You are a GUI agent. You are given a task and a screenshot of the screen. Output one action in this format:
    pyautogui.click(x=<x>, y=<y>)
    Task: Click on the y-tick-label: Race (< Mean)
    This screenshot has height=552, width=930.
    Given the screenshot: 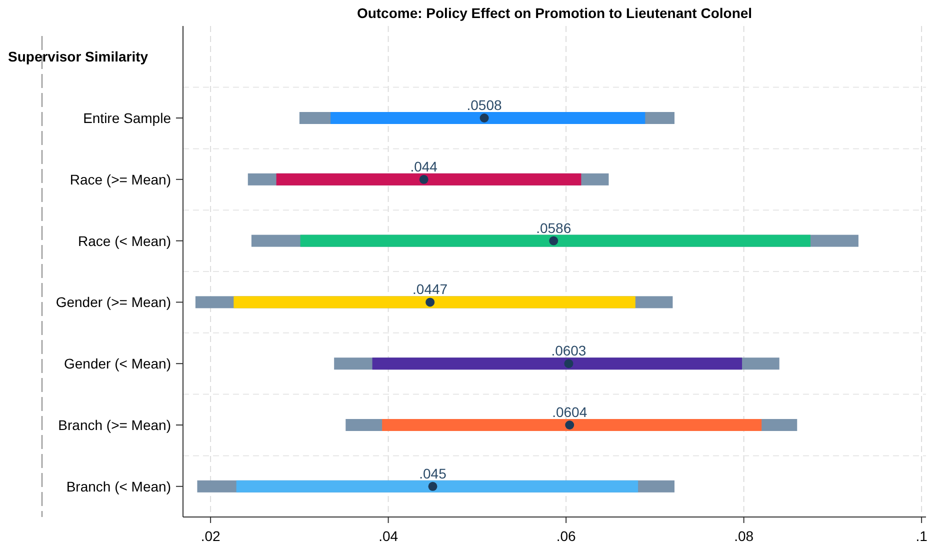 What is the action you would take?
    pyautogui.click(x=124, y=240)
    